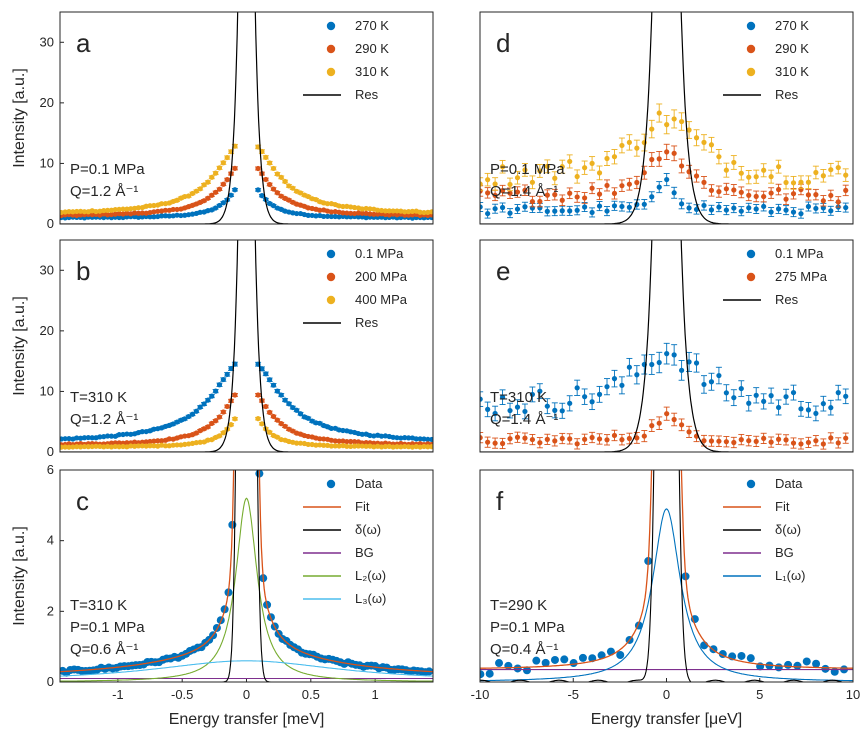 Image resolution: width=866 pixels, height=733 pixels. I want to click on y-tick-label: 0, so click(50, 681).